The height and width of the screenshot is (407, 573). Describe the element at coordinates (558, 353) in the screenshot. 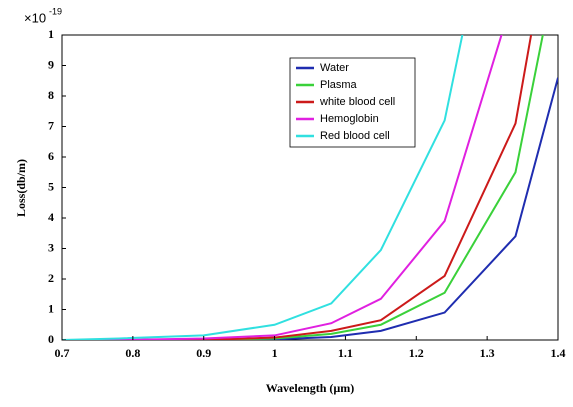

I see `x-tick-label: 1.4` at that location.